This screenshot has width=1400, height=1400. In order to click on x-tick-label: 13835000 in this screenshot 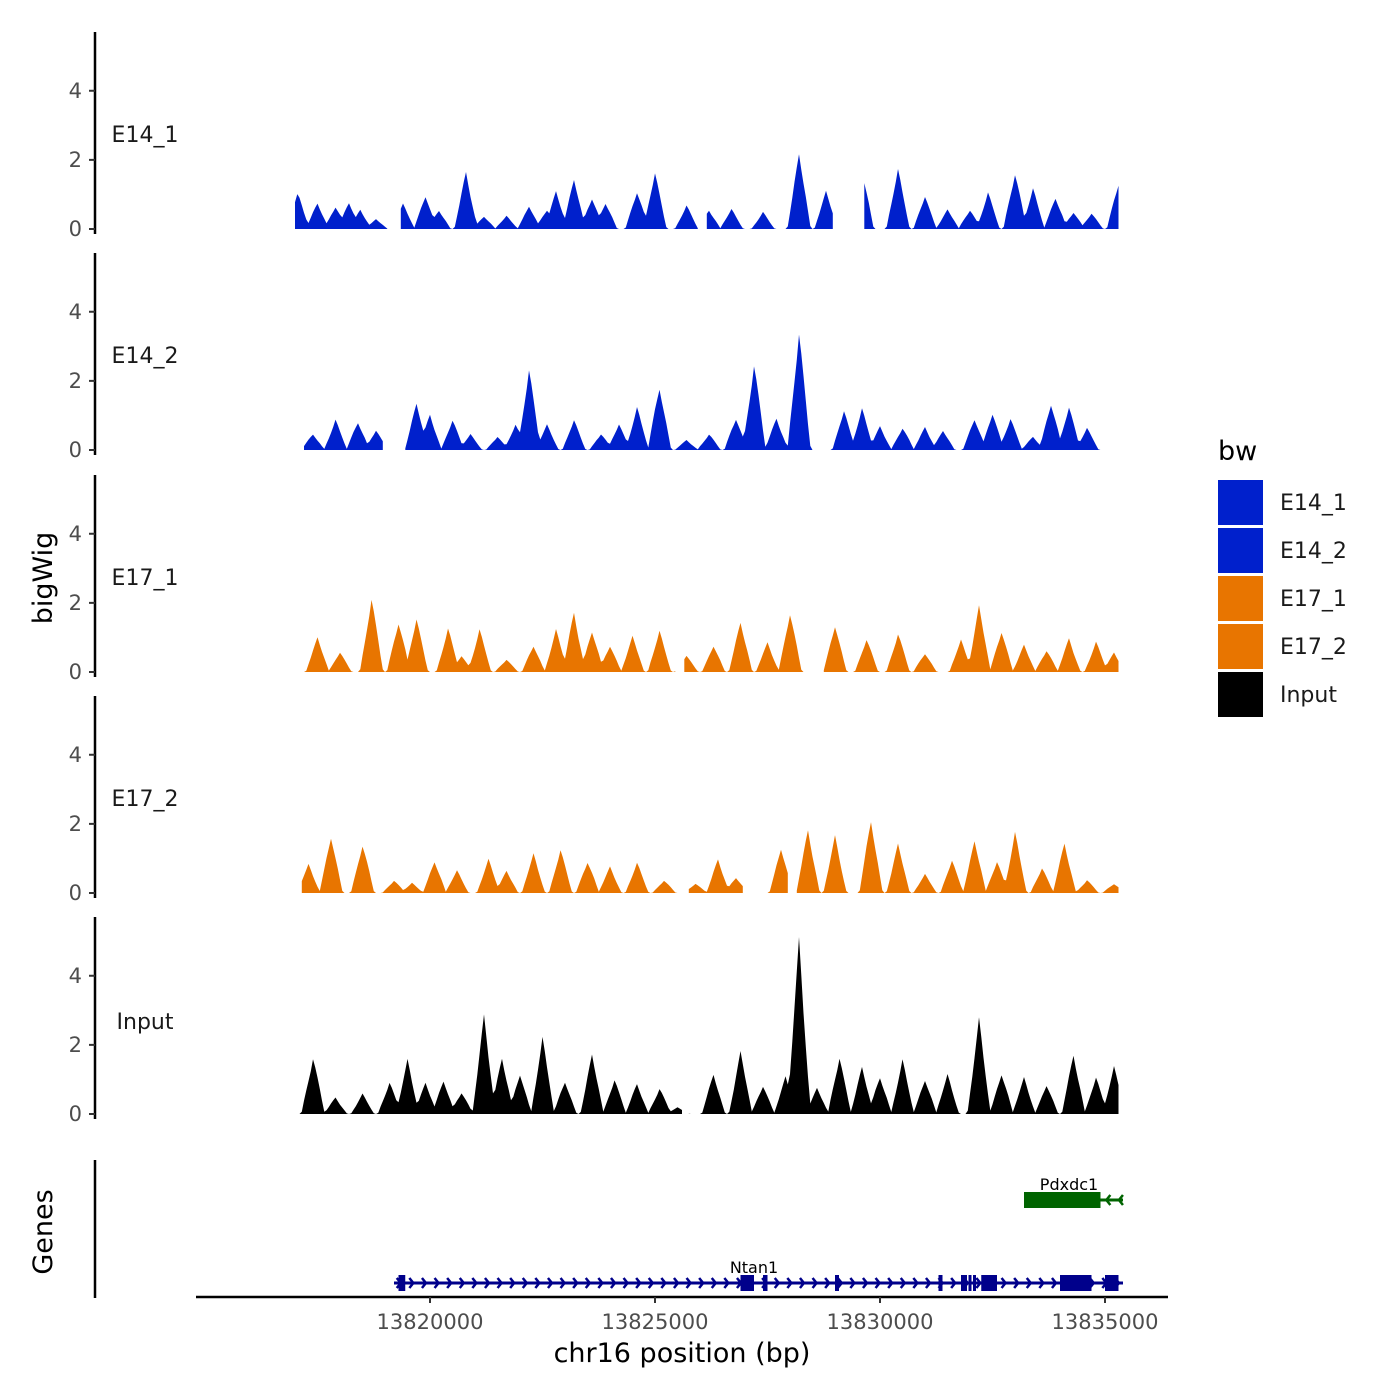, I will do `click(1105, 1322)`.